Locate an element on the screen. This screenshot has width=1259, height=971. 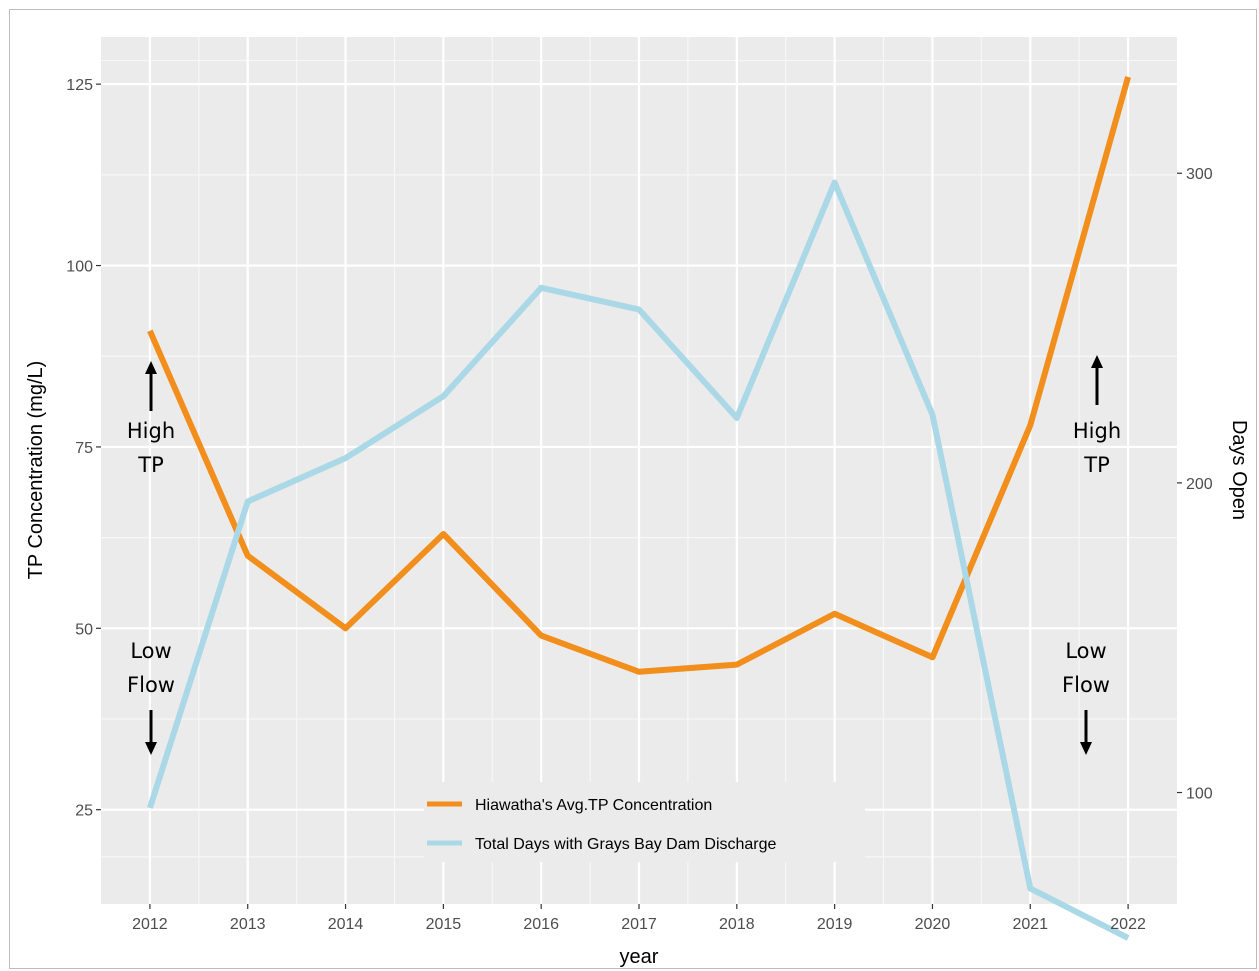
legend-label-discharge: Total Days with Grays Bay Dam Discharge is located at coordinates (626, 844).